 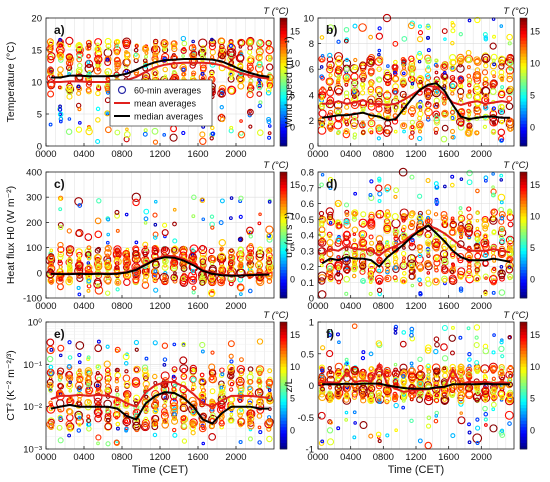 I want to click on y-axis-label: Wind speed (m s⁻¹), so click(x=289, y=81).